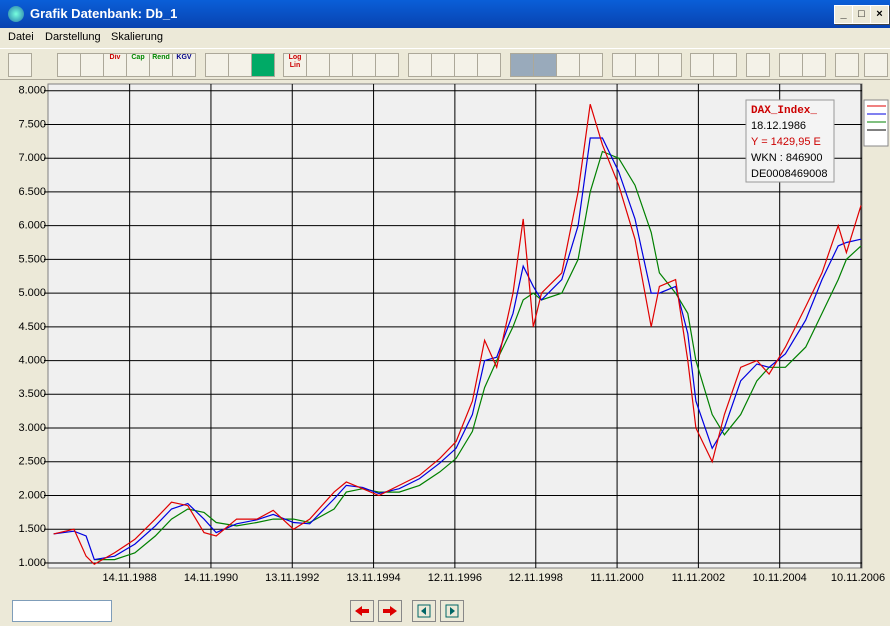  I want to click on toolbar: Div Cap Rend KGV Log Lin, so click(445, 64).